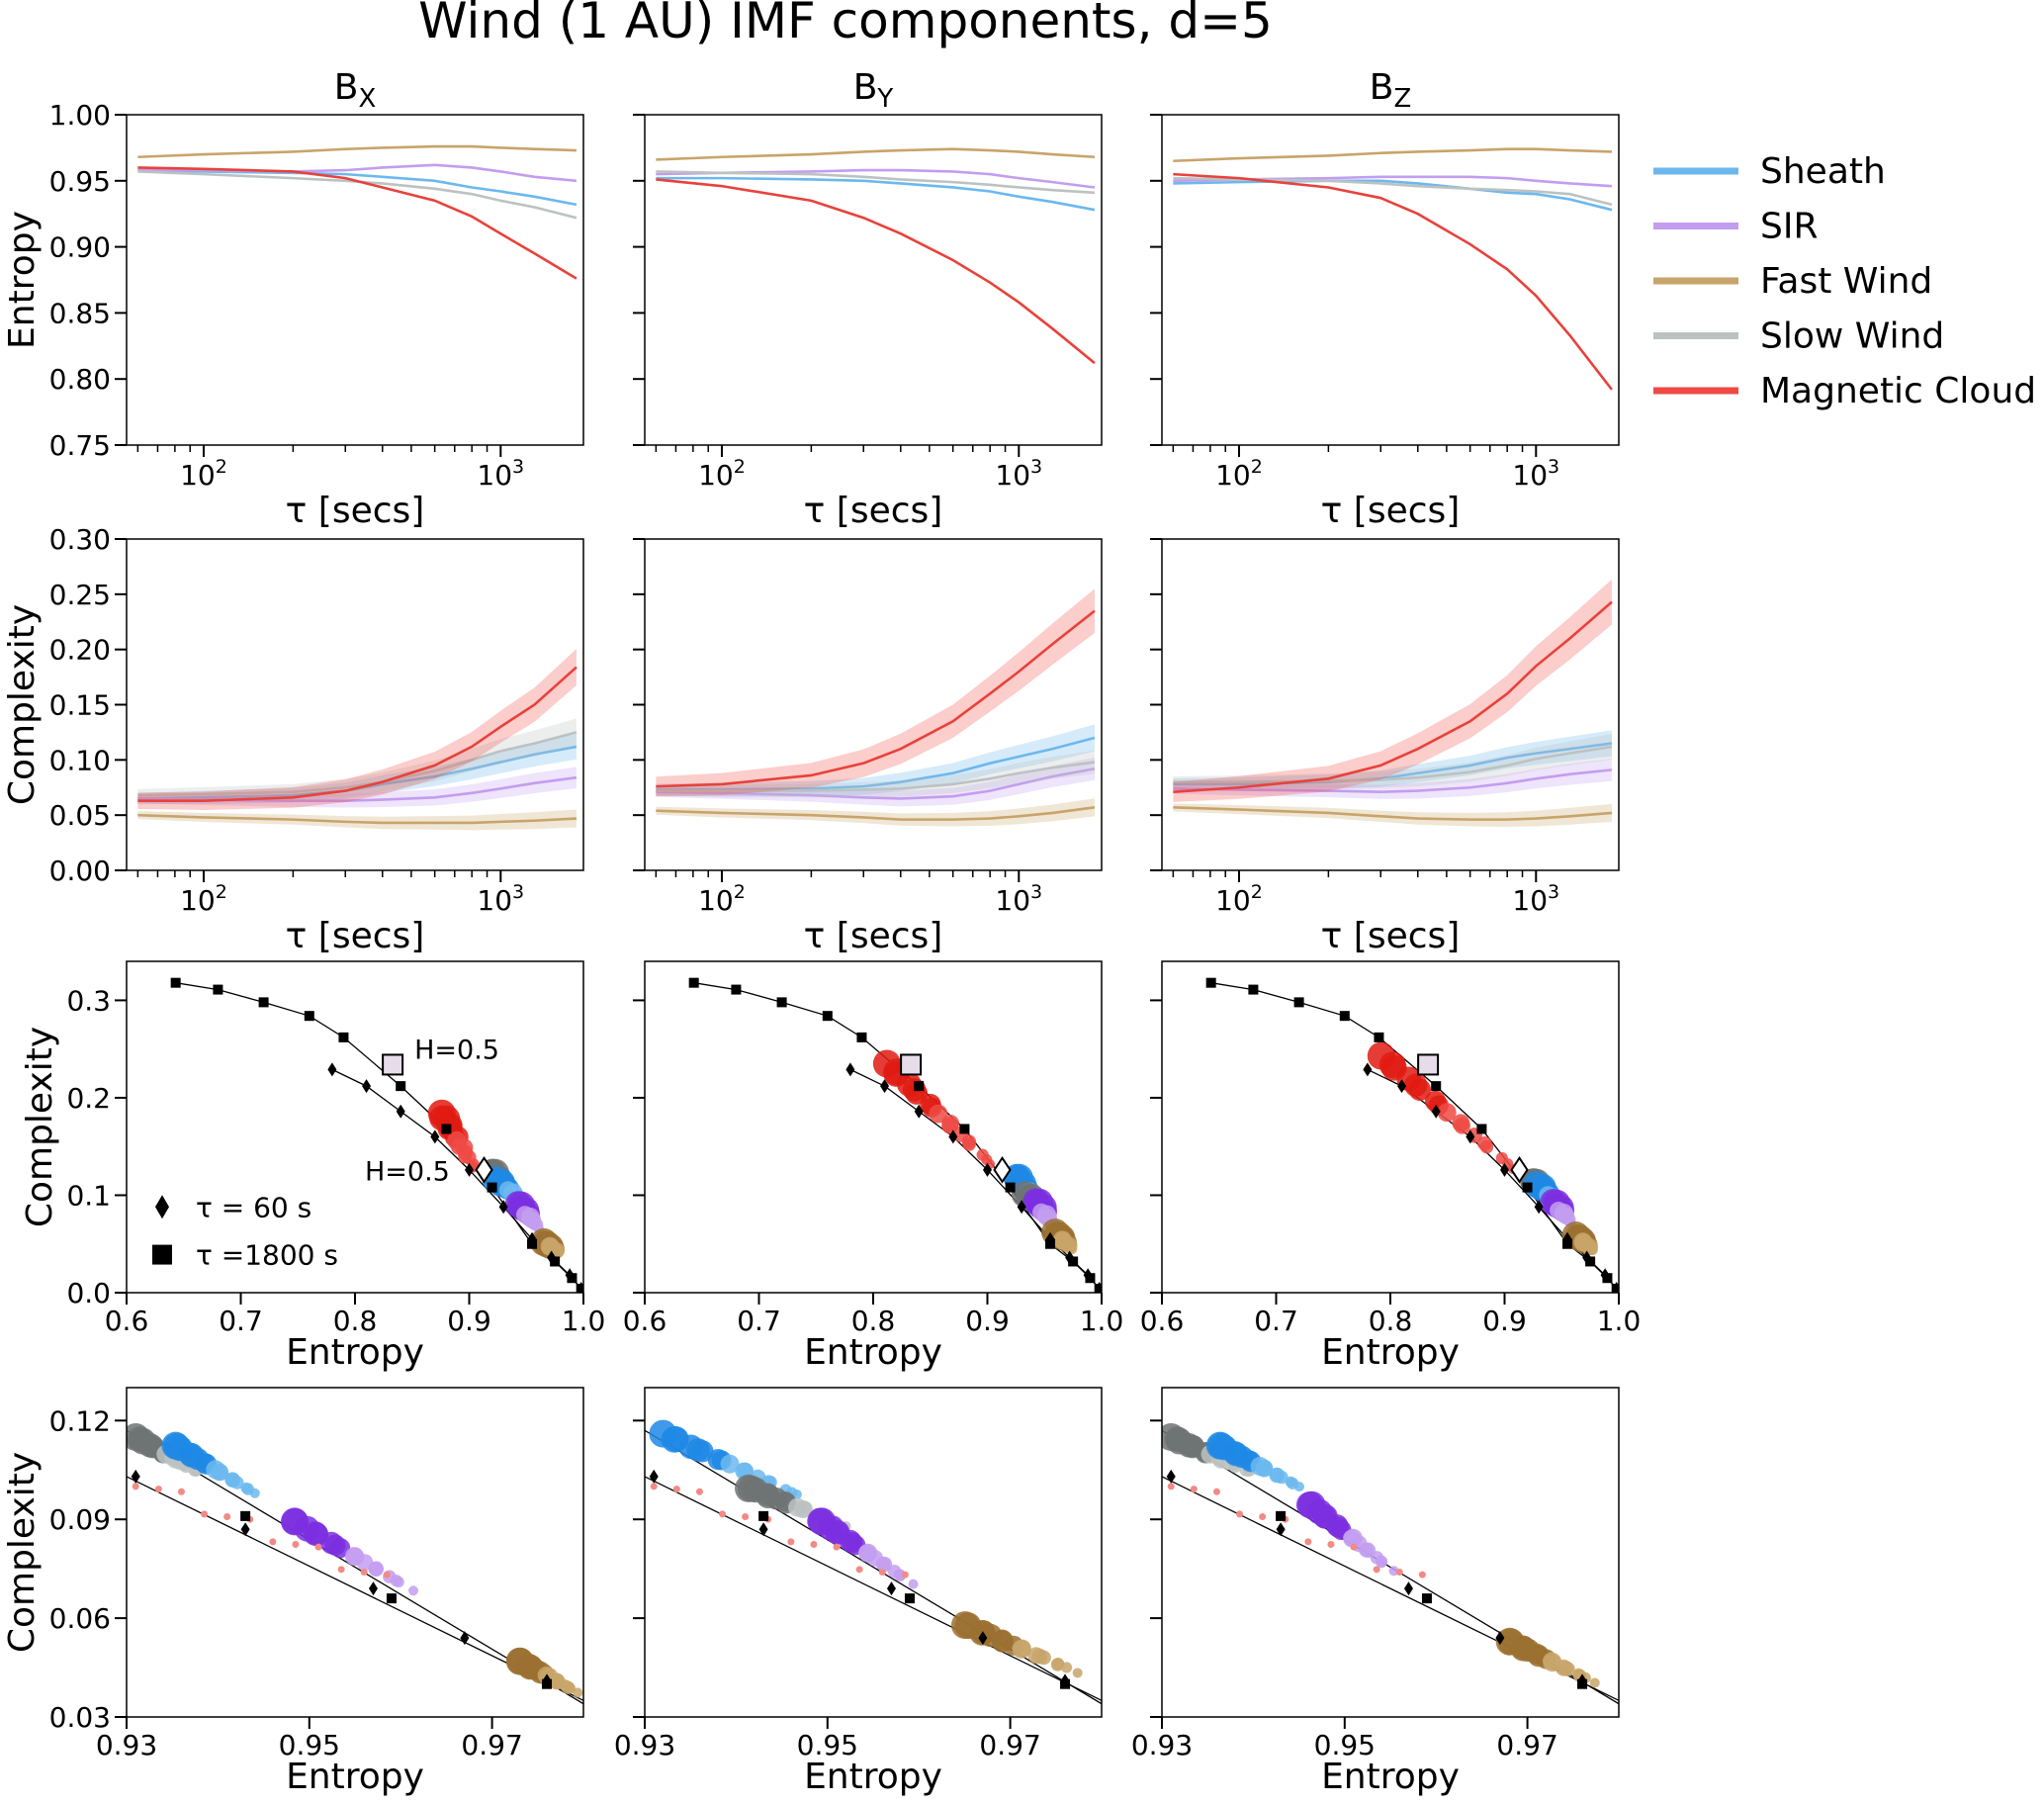 The image size is (2044, 1805). I want to click on x-tick-label: 0.7, so click(759, 1321).